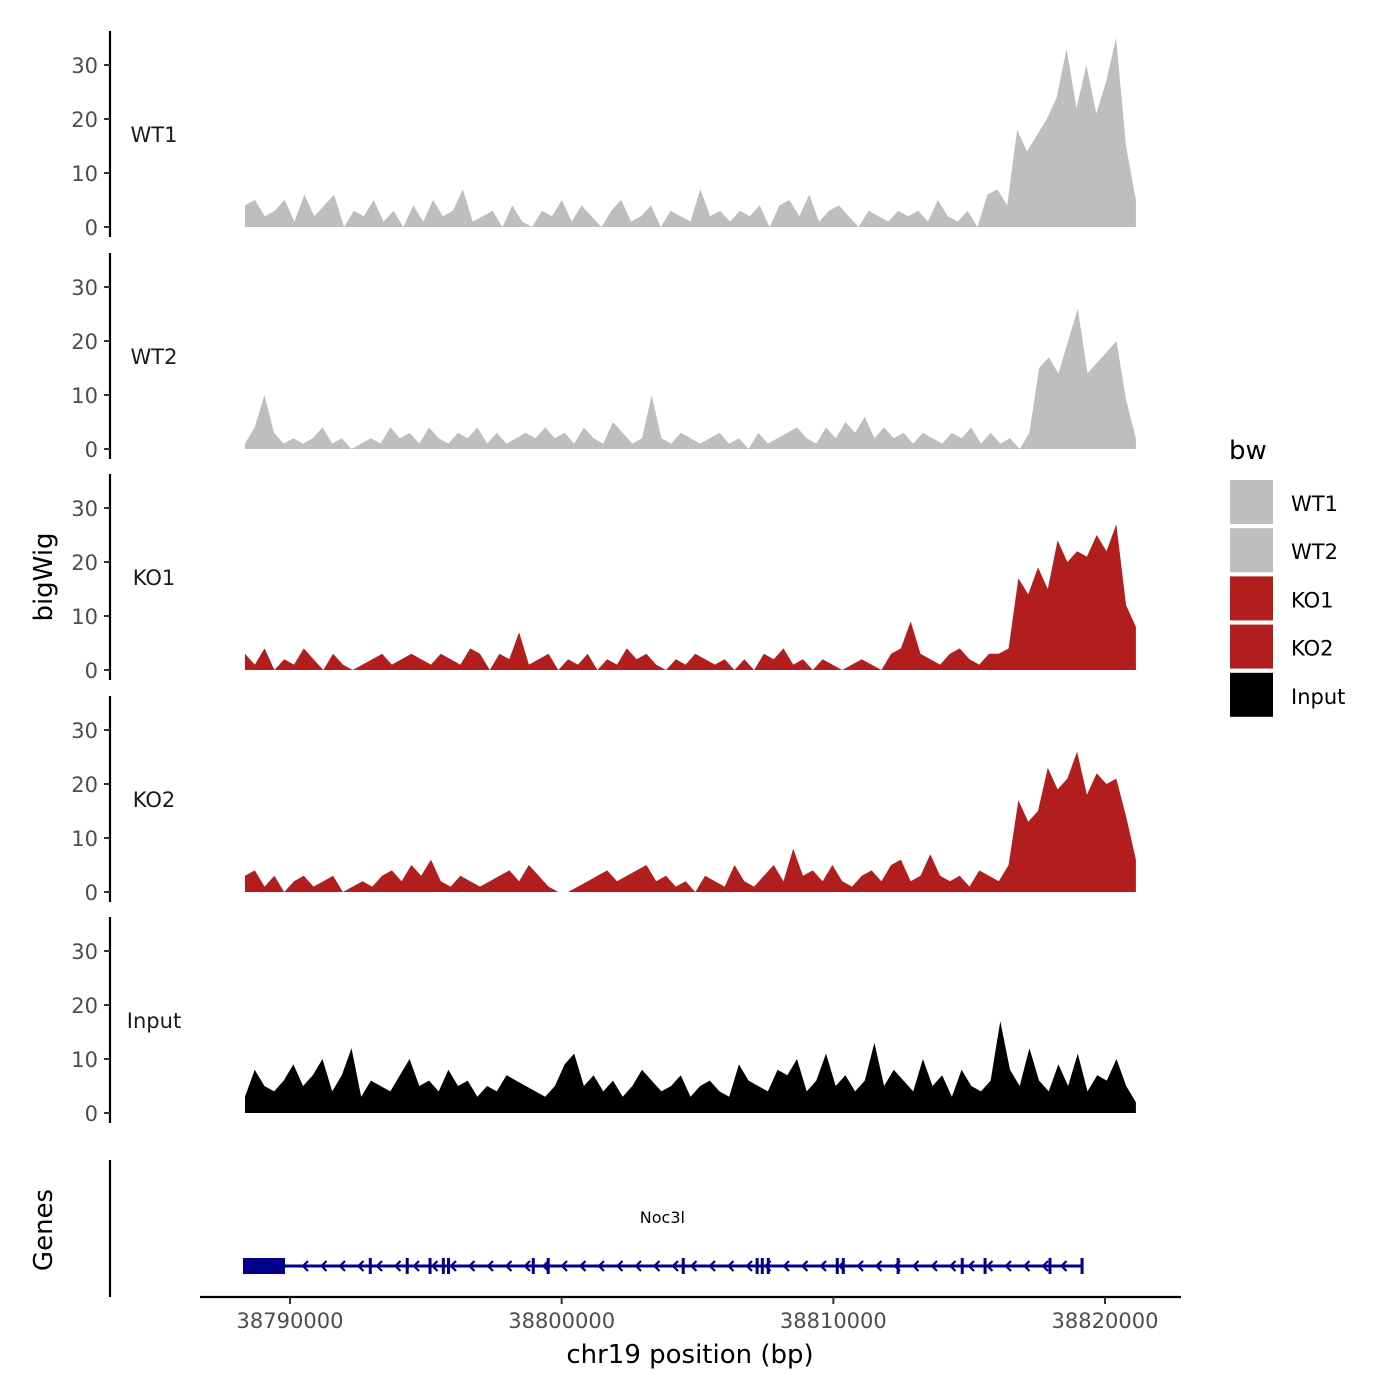 The height and width of the screenshot is (1400, 1400). I want to click on panel-label: KO2, so click(154, 800).